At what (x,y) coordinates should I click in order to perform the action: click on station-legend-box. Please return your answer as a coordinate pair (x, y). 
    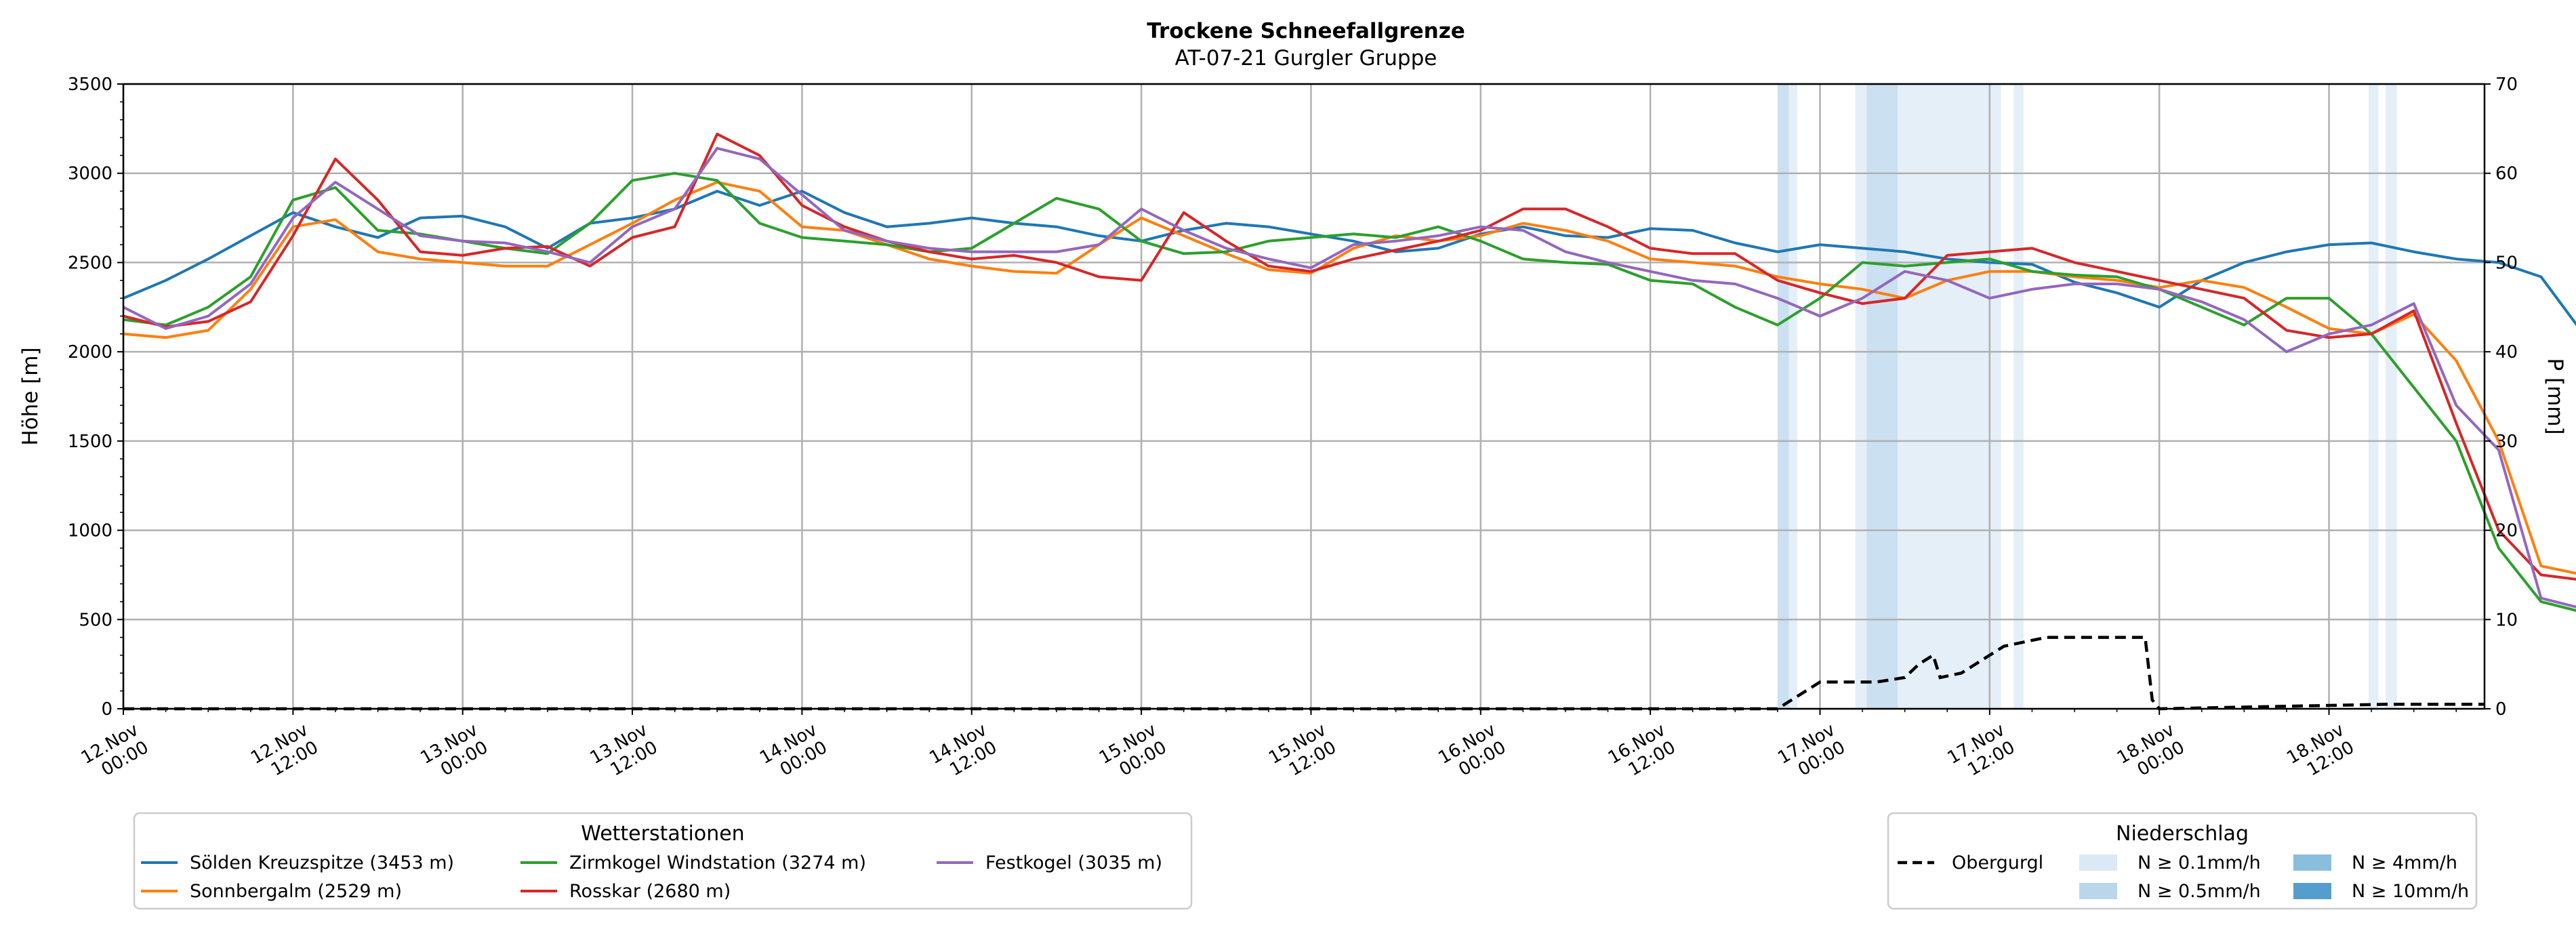
    Looking at the image, I should click on (663, 861).